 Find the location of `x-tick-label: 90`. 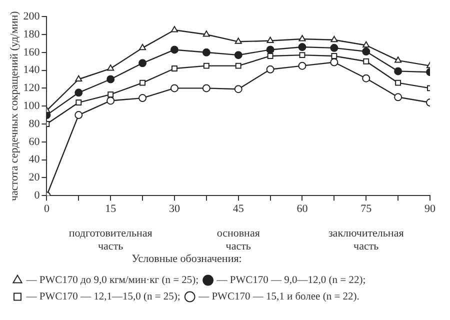

x-tick-label: 90 is located at coordinates (430, 209).